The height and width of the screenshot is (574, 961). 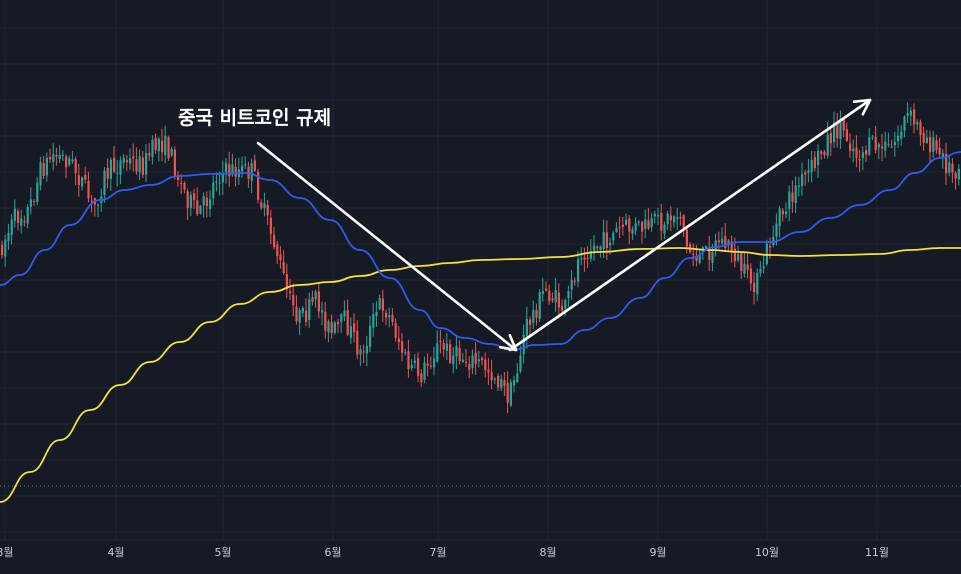 What do you see at coordinates (254, 118) in the screenshot?
I see `annotation-label: 중국 비트코인 규제` at bounding box center [254, 118].